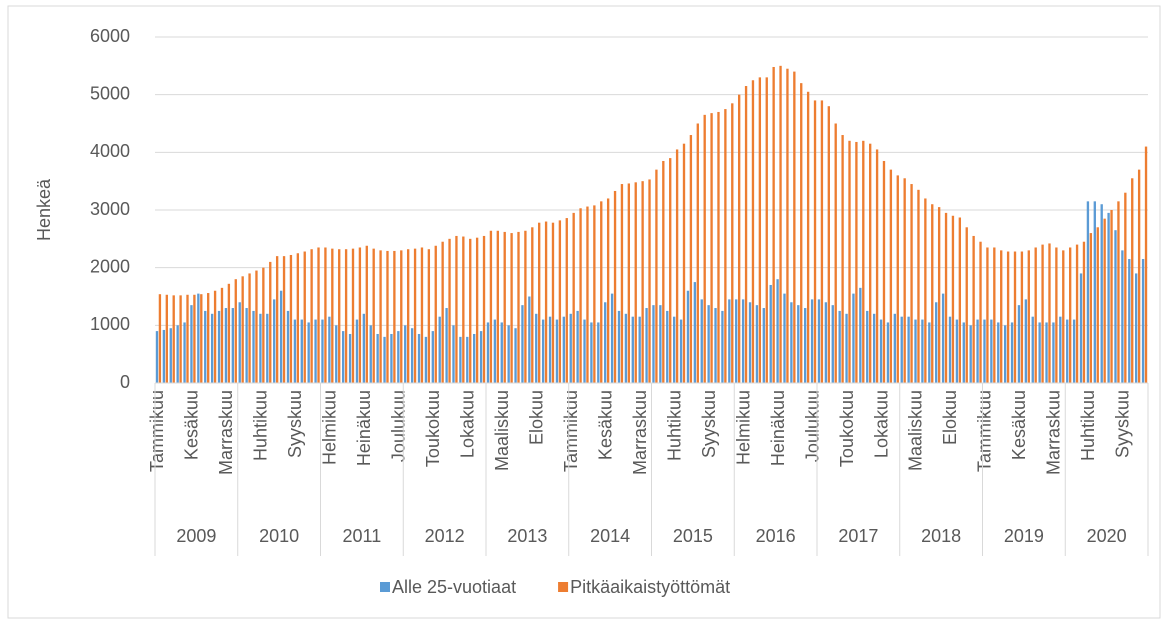 This screenshot has width=1167, height=629. What do you see at coordinates (261, 425) in the screenshot?
I see `x-tick-label: Huhtikuu` at bounding box center [261, 425].